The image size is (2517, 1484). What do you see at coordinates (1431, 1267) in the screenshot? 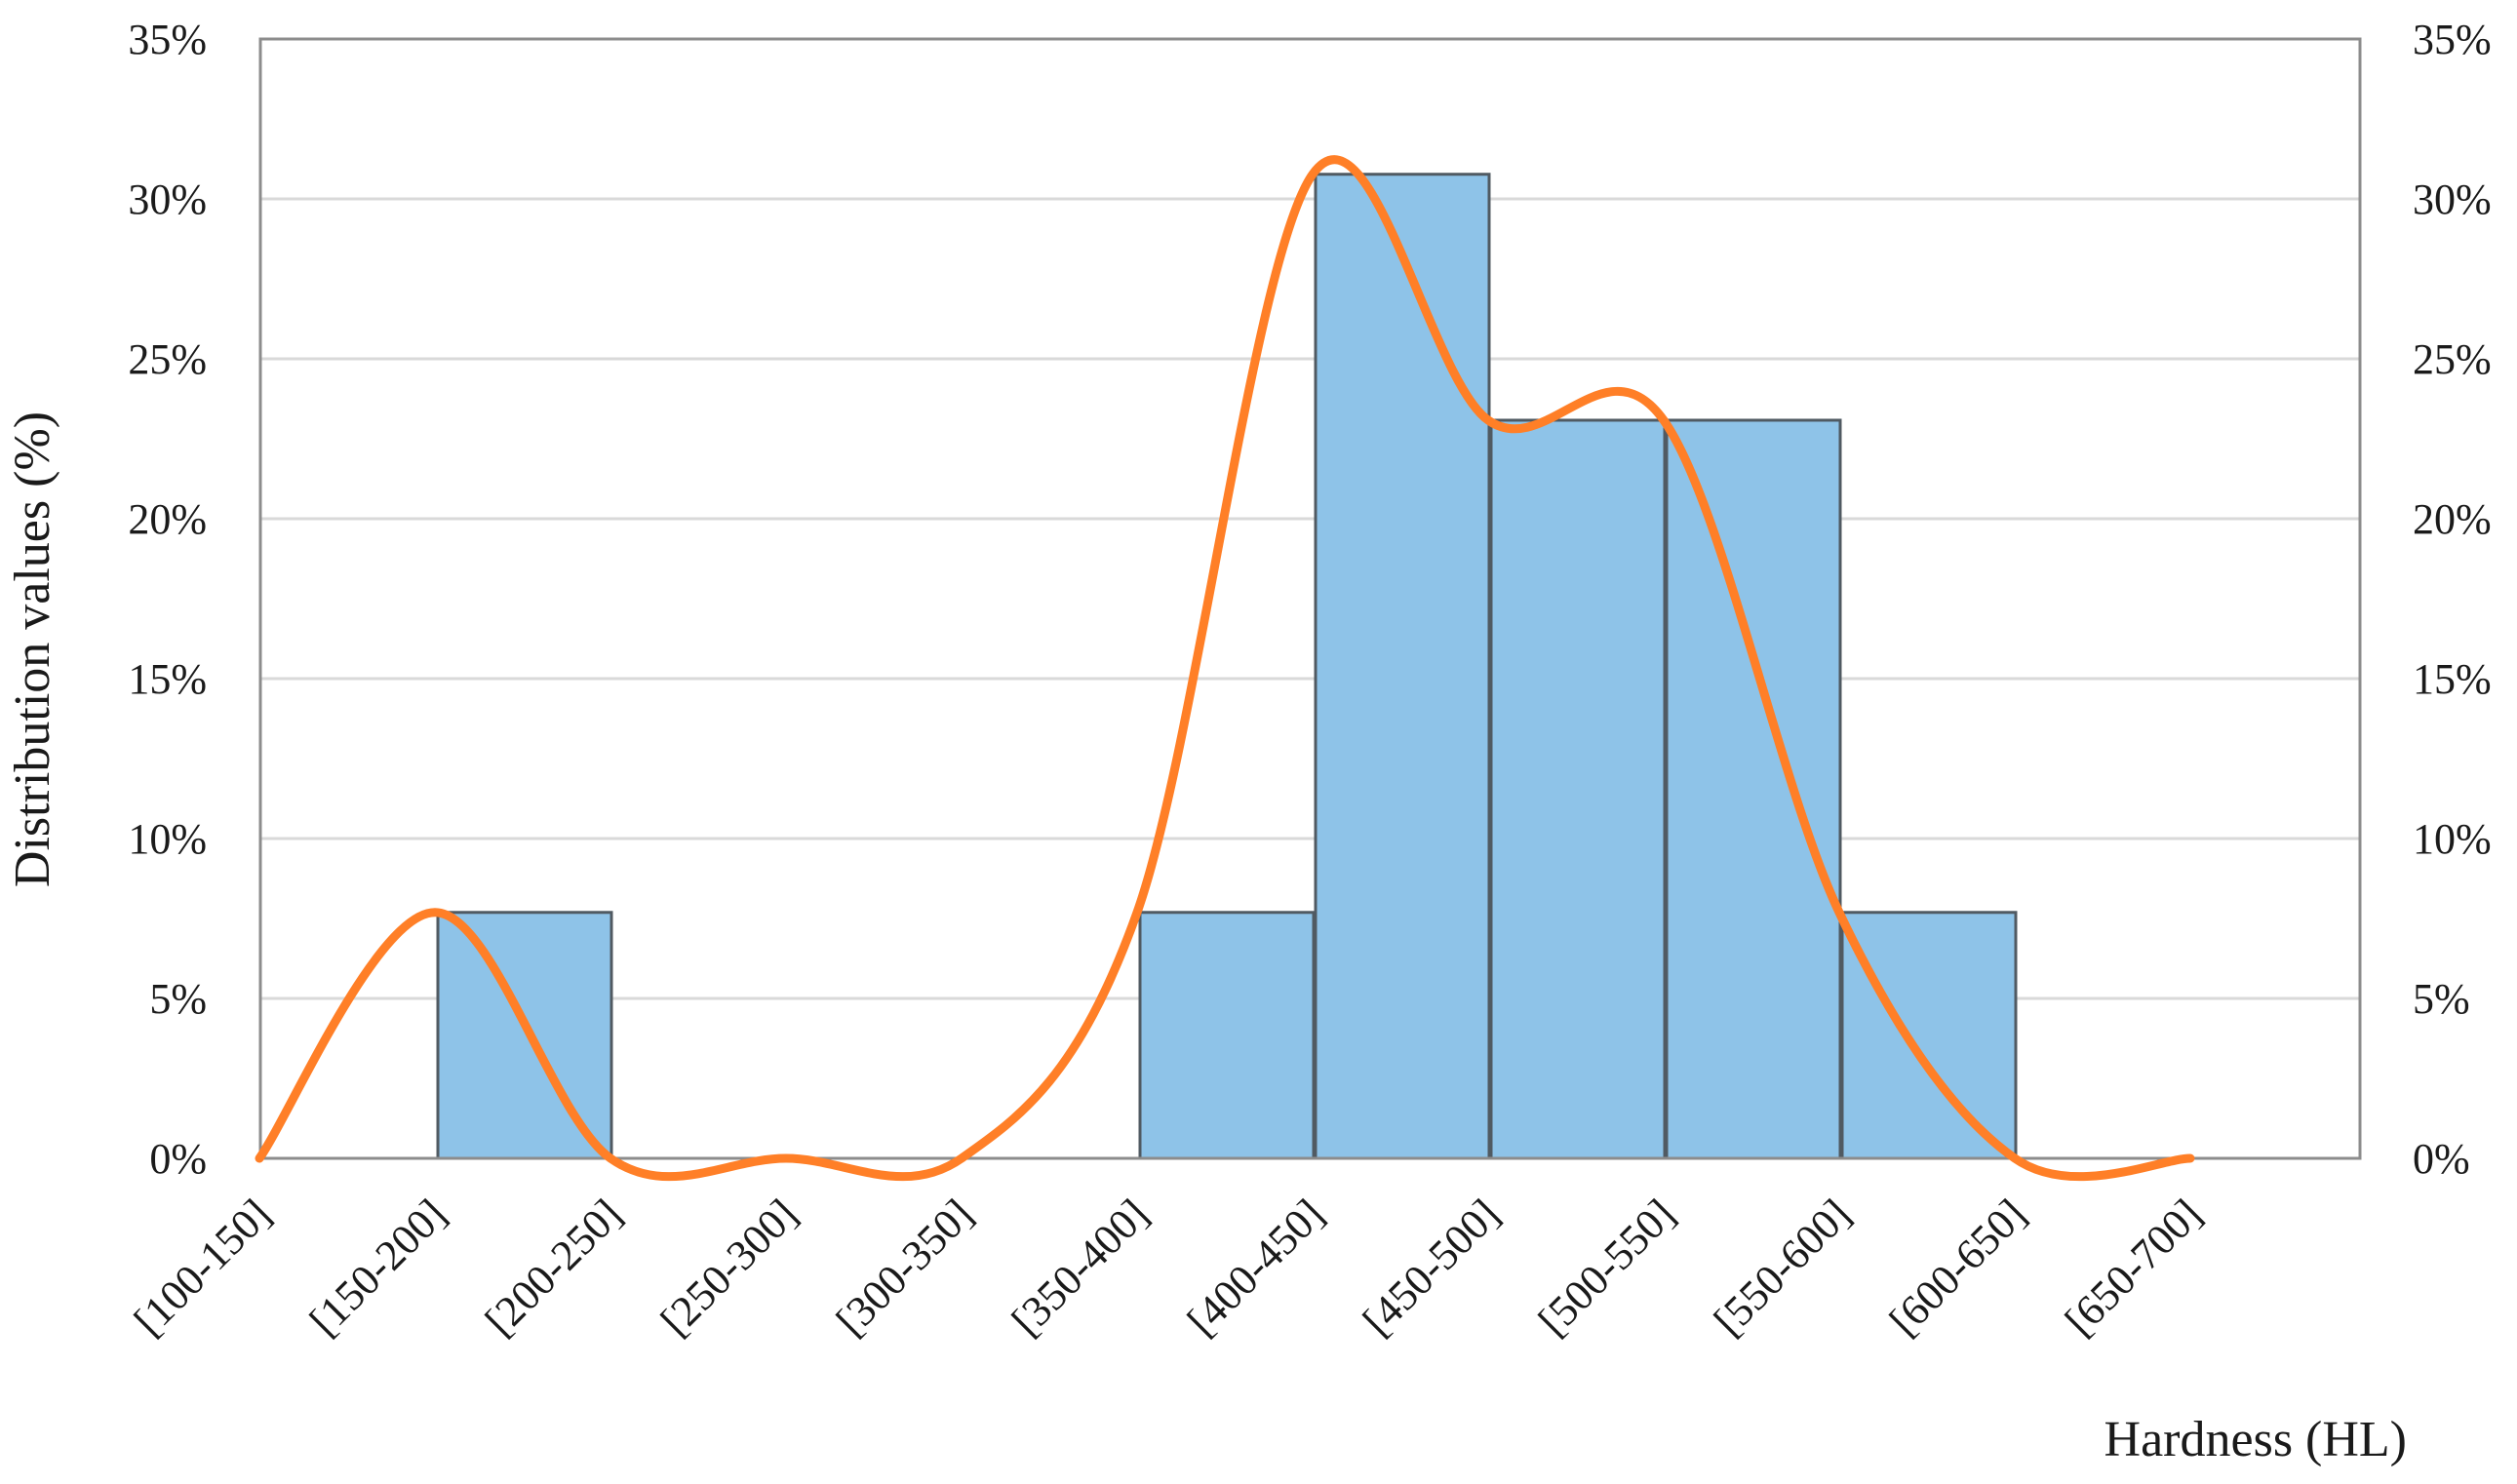
I see `x-tick-label: [450-500]` at bounding box center [1431, 1267].